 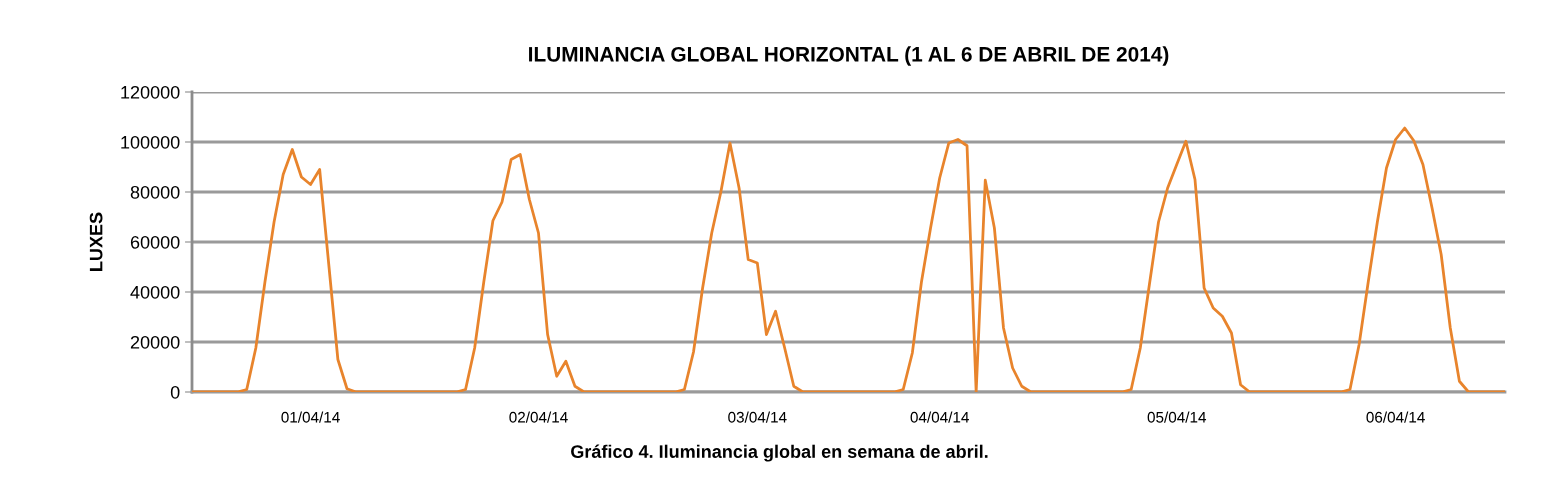 I want to click on x-tick-label: 01/04/14, so click(x=310, y=417).